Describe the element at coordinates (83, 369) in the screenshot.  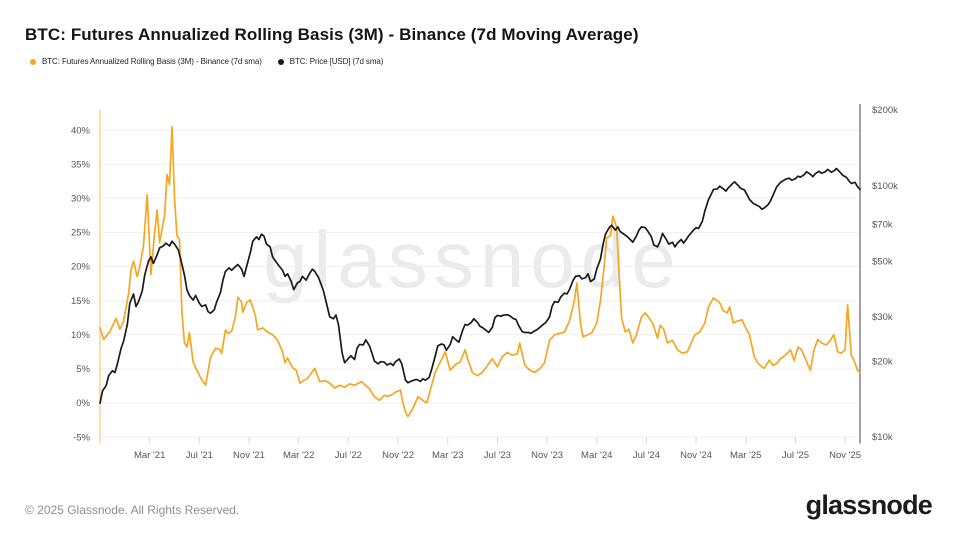
I see `y-axis-left-label: 5%` at that location.